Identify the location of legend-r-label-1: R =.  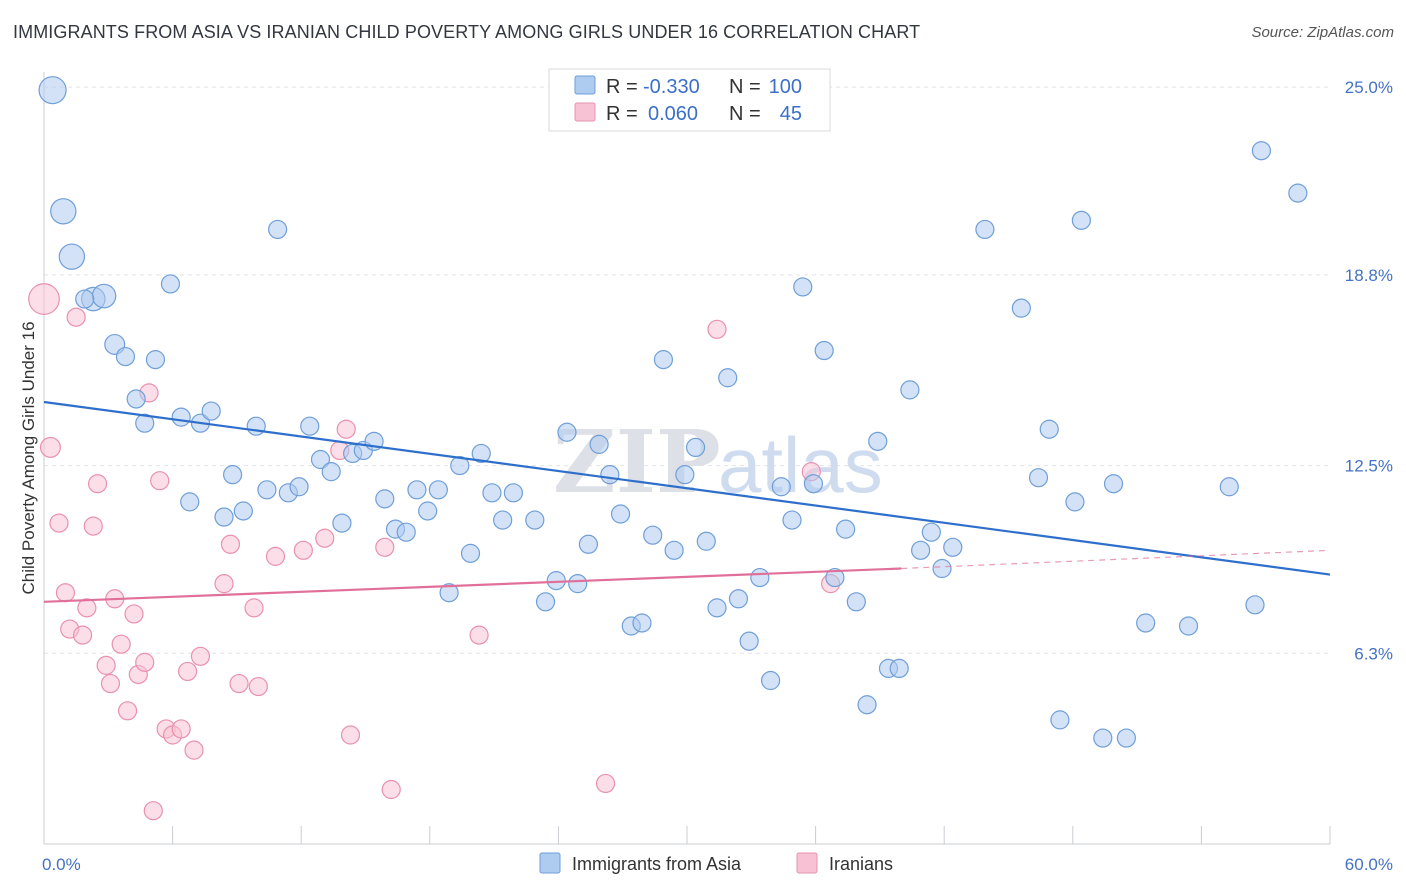
(622, 87).